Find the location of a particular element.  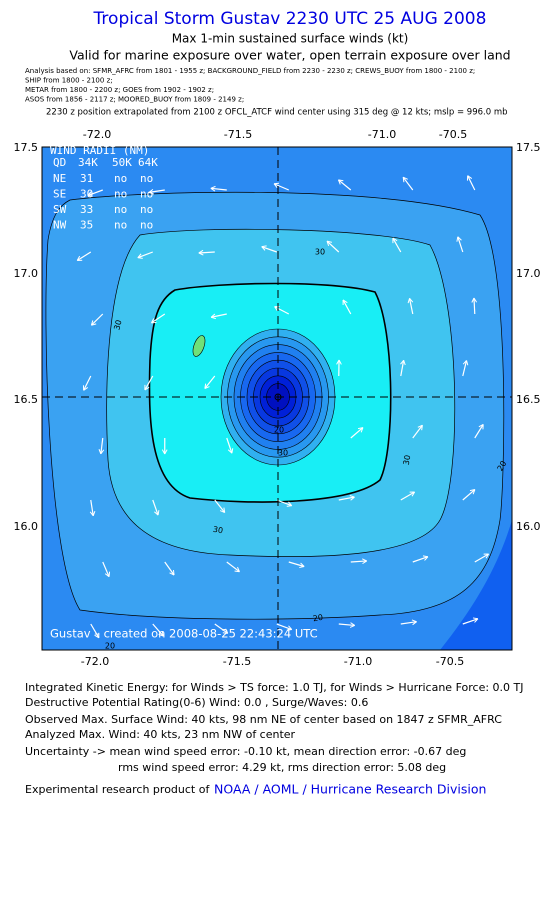

product-prefix: Experimental research product of is located at coordinates (117, 789).